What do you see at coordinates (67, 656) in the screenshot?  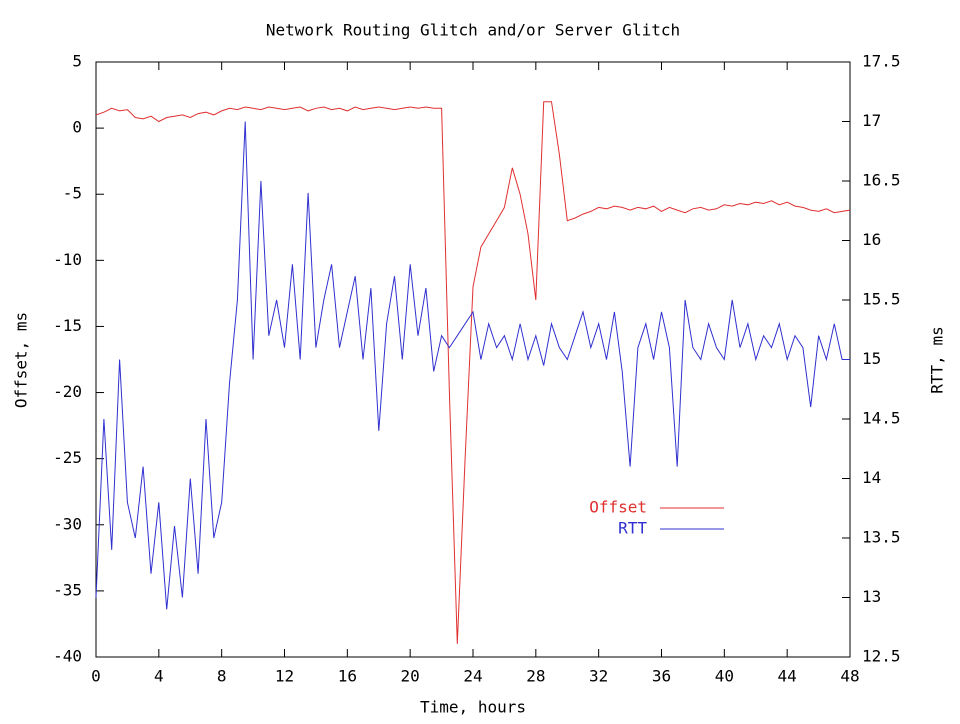 I see `y-tick-label: -40` at bounding box center [67, 656].